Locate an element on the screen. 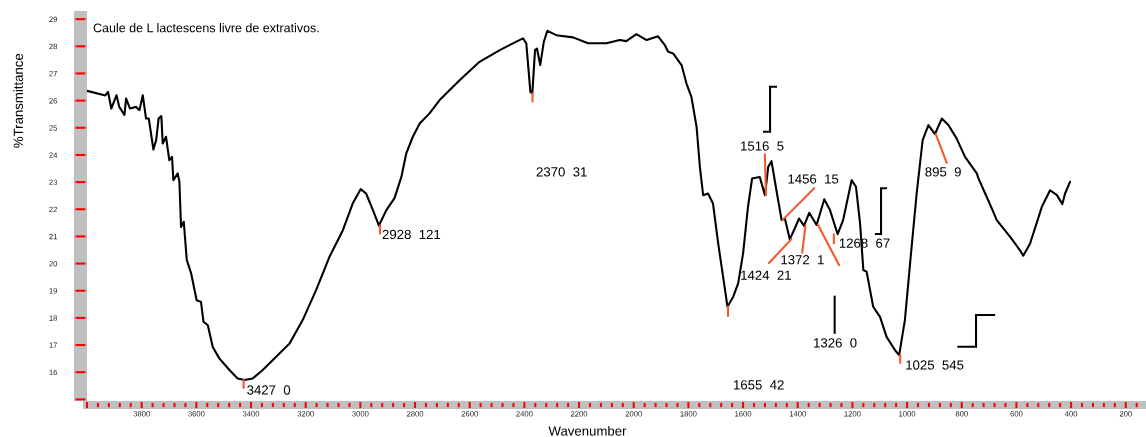  annotation: 3427 0 is located at coordinates (269, 390).